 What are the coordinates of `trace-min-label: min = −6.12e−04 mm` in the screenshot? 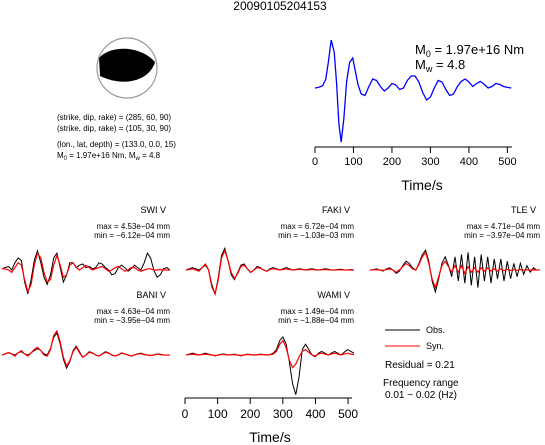 It's located at (132, 235).